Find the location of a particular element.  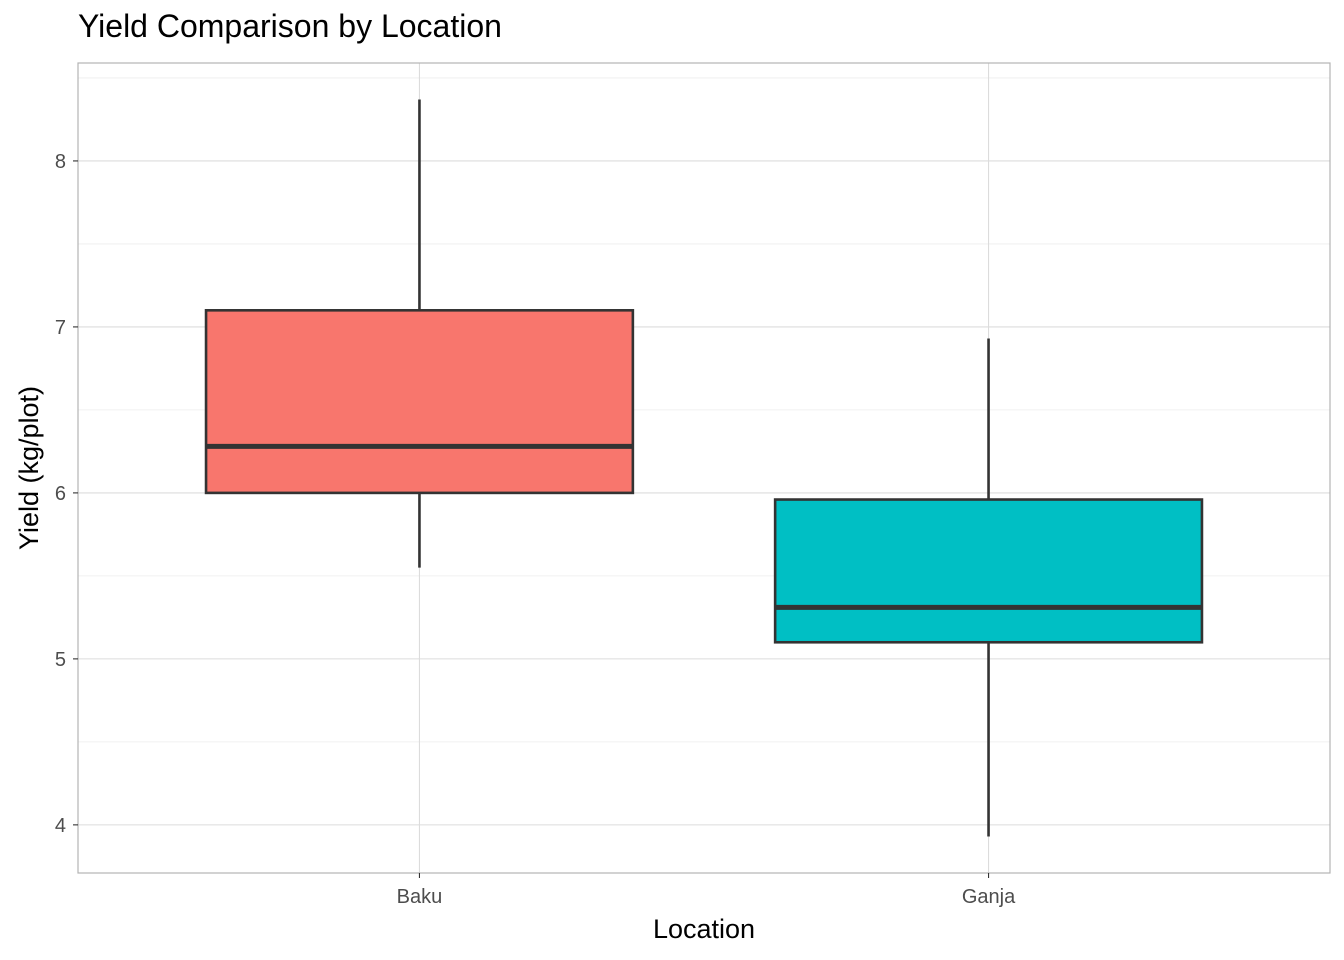

y-tick-label: 6 is located at coordinates (60, 494).